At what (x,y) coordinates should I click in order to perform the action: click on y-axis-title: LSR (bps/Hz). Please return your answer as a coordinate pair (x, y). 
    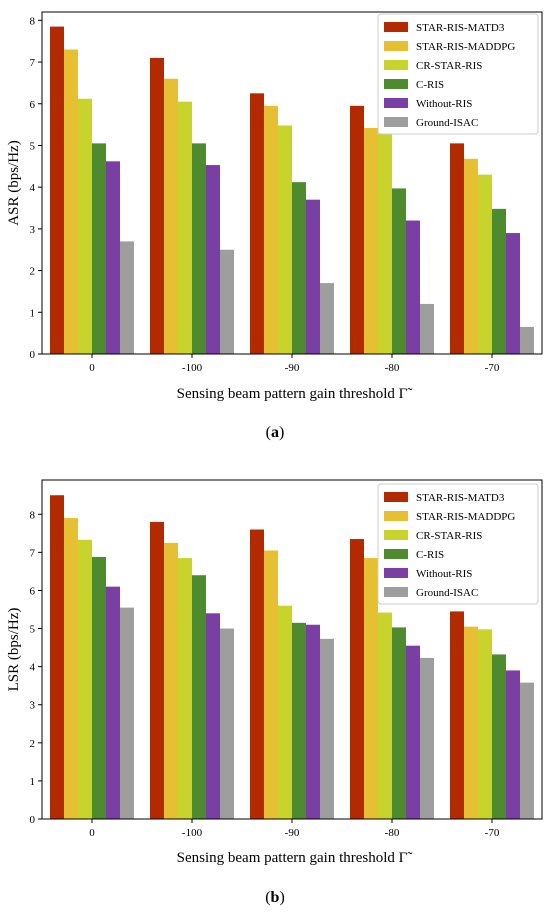
    Looking at the image, I should click on (14, 650).